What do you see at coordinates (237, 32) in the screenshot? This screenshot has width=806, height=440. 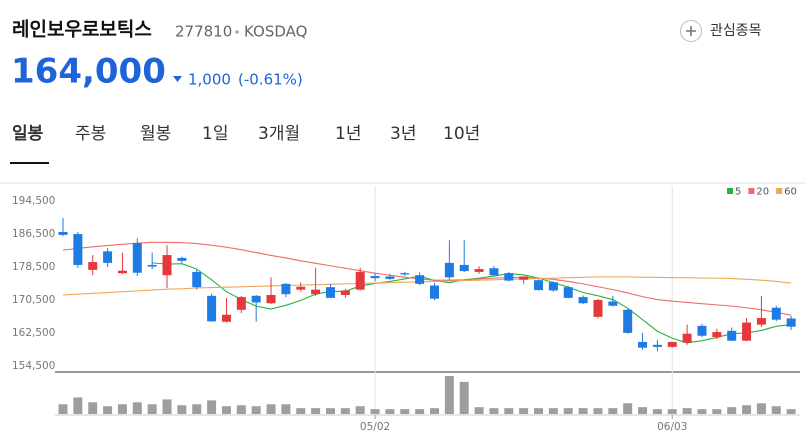 I see `separator-dot` at bounding box center [237, 32].